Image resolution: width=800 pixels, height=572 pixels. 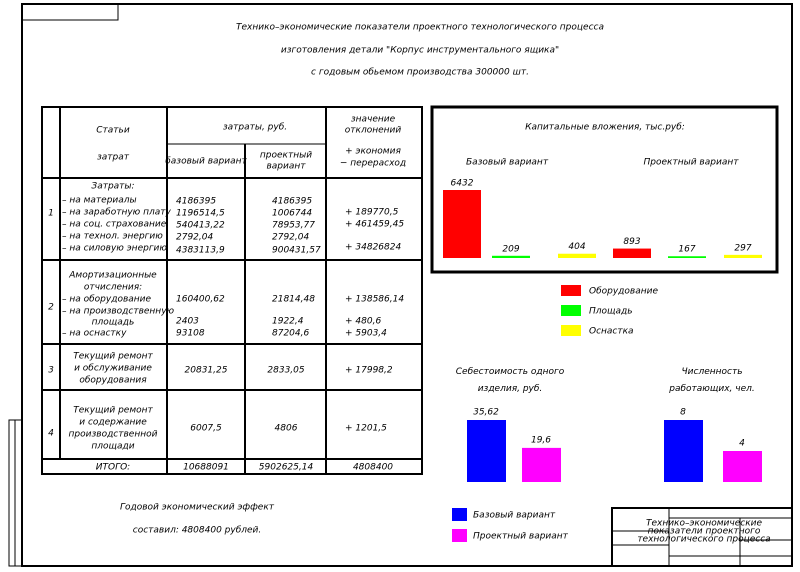 I want to click on effect-line: составил: 4808400 рублей., so click(x=197, y=531).